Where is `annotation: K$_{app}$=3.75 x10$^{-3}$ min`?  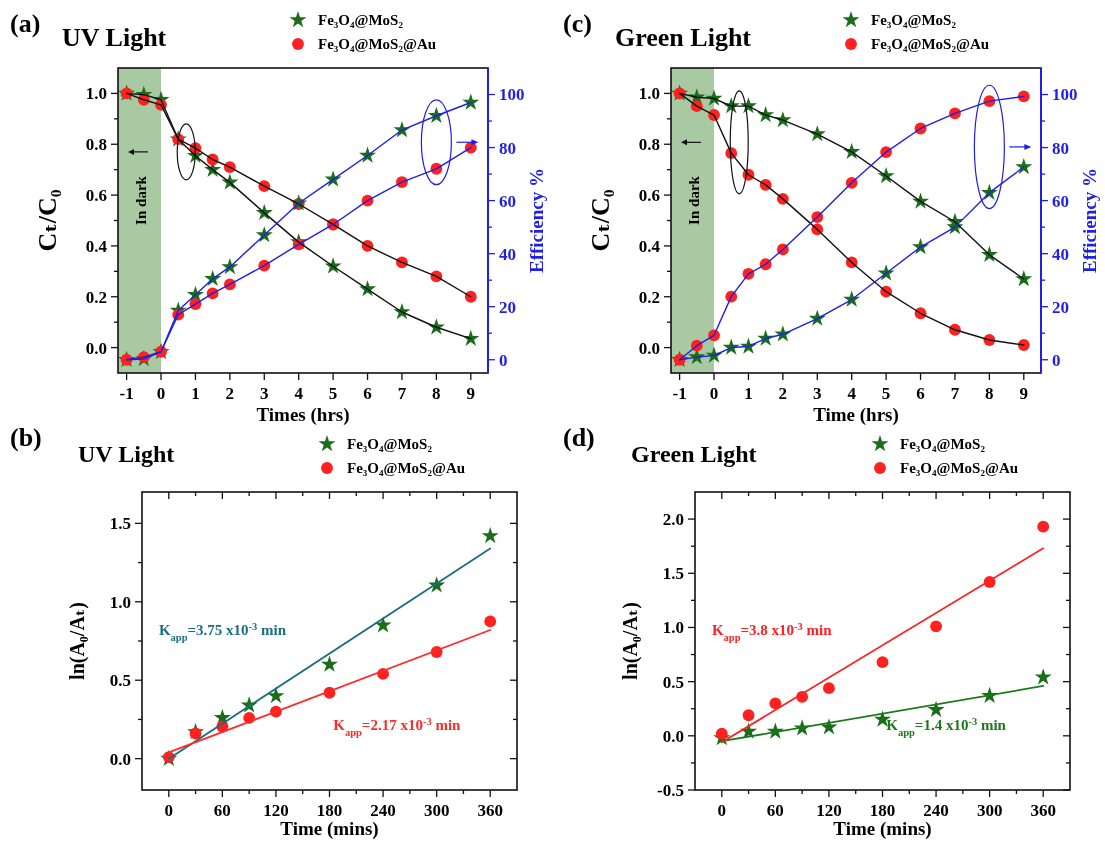 annotation: K$_{app}$=3.75 x10$^{-3}$ min is located at coordinates (222, 631).